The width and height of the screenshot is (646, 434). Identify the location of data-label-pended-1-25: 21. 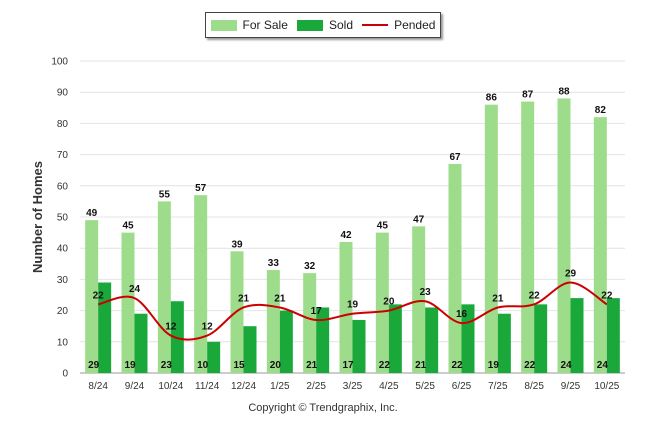
(280, 298).